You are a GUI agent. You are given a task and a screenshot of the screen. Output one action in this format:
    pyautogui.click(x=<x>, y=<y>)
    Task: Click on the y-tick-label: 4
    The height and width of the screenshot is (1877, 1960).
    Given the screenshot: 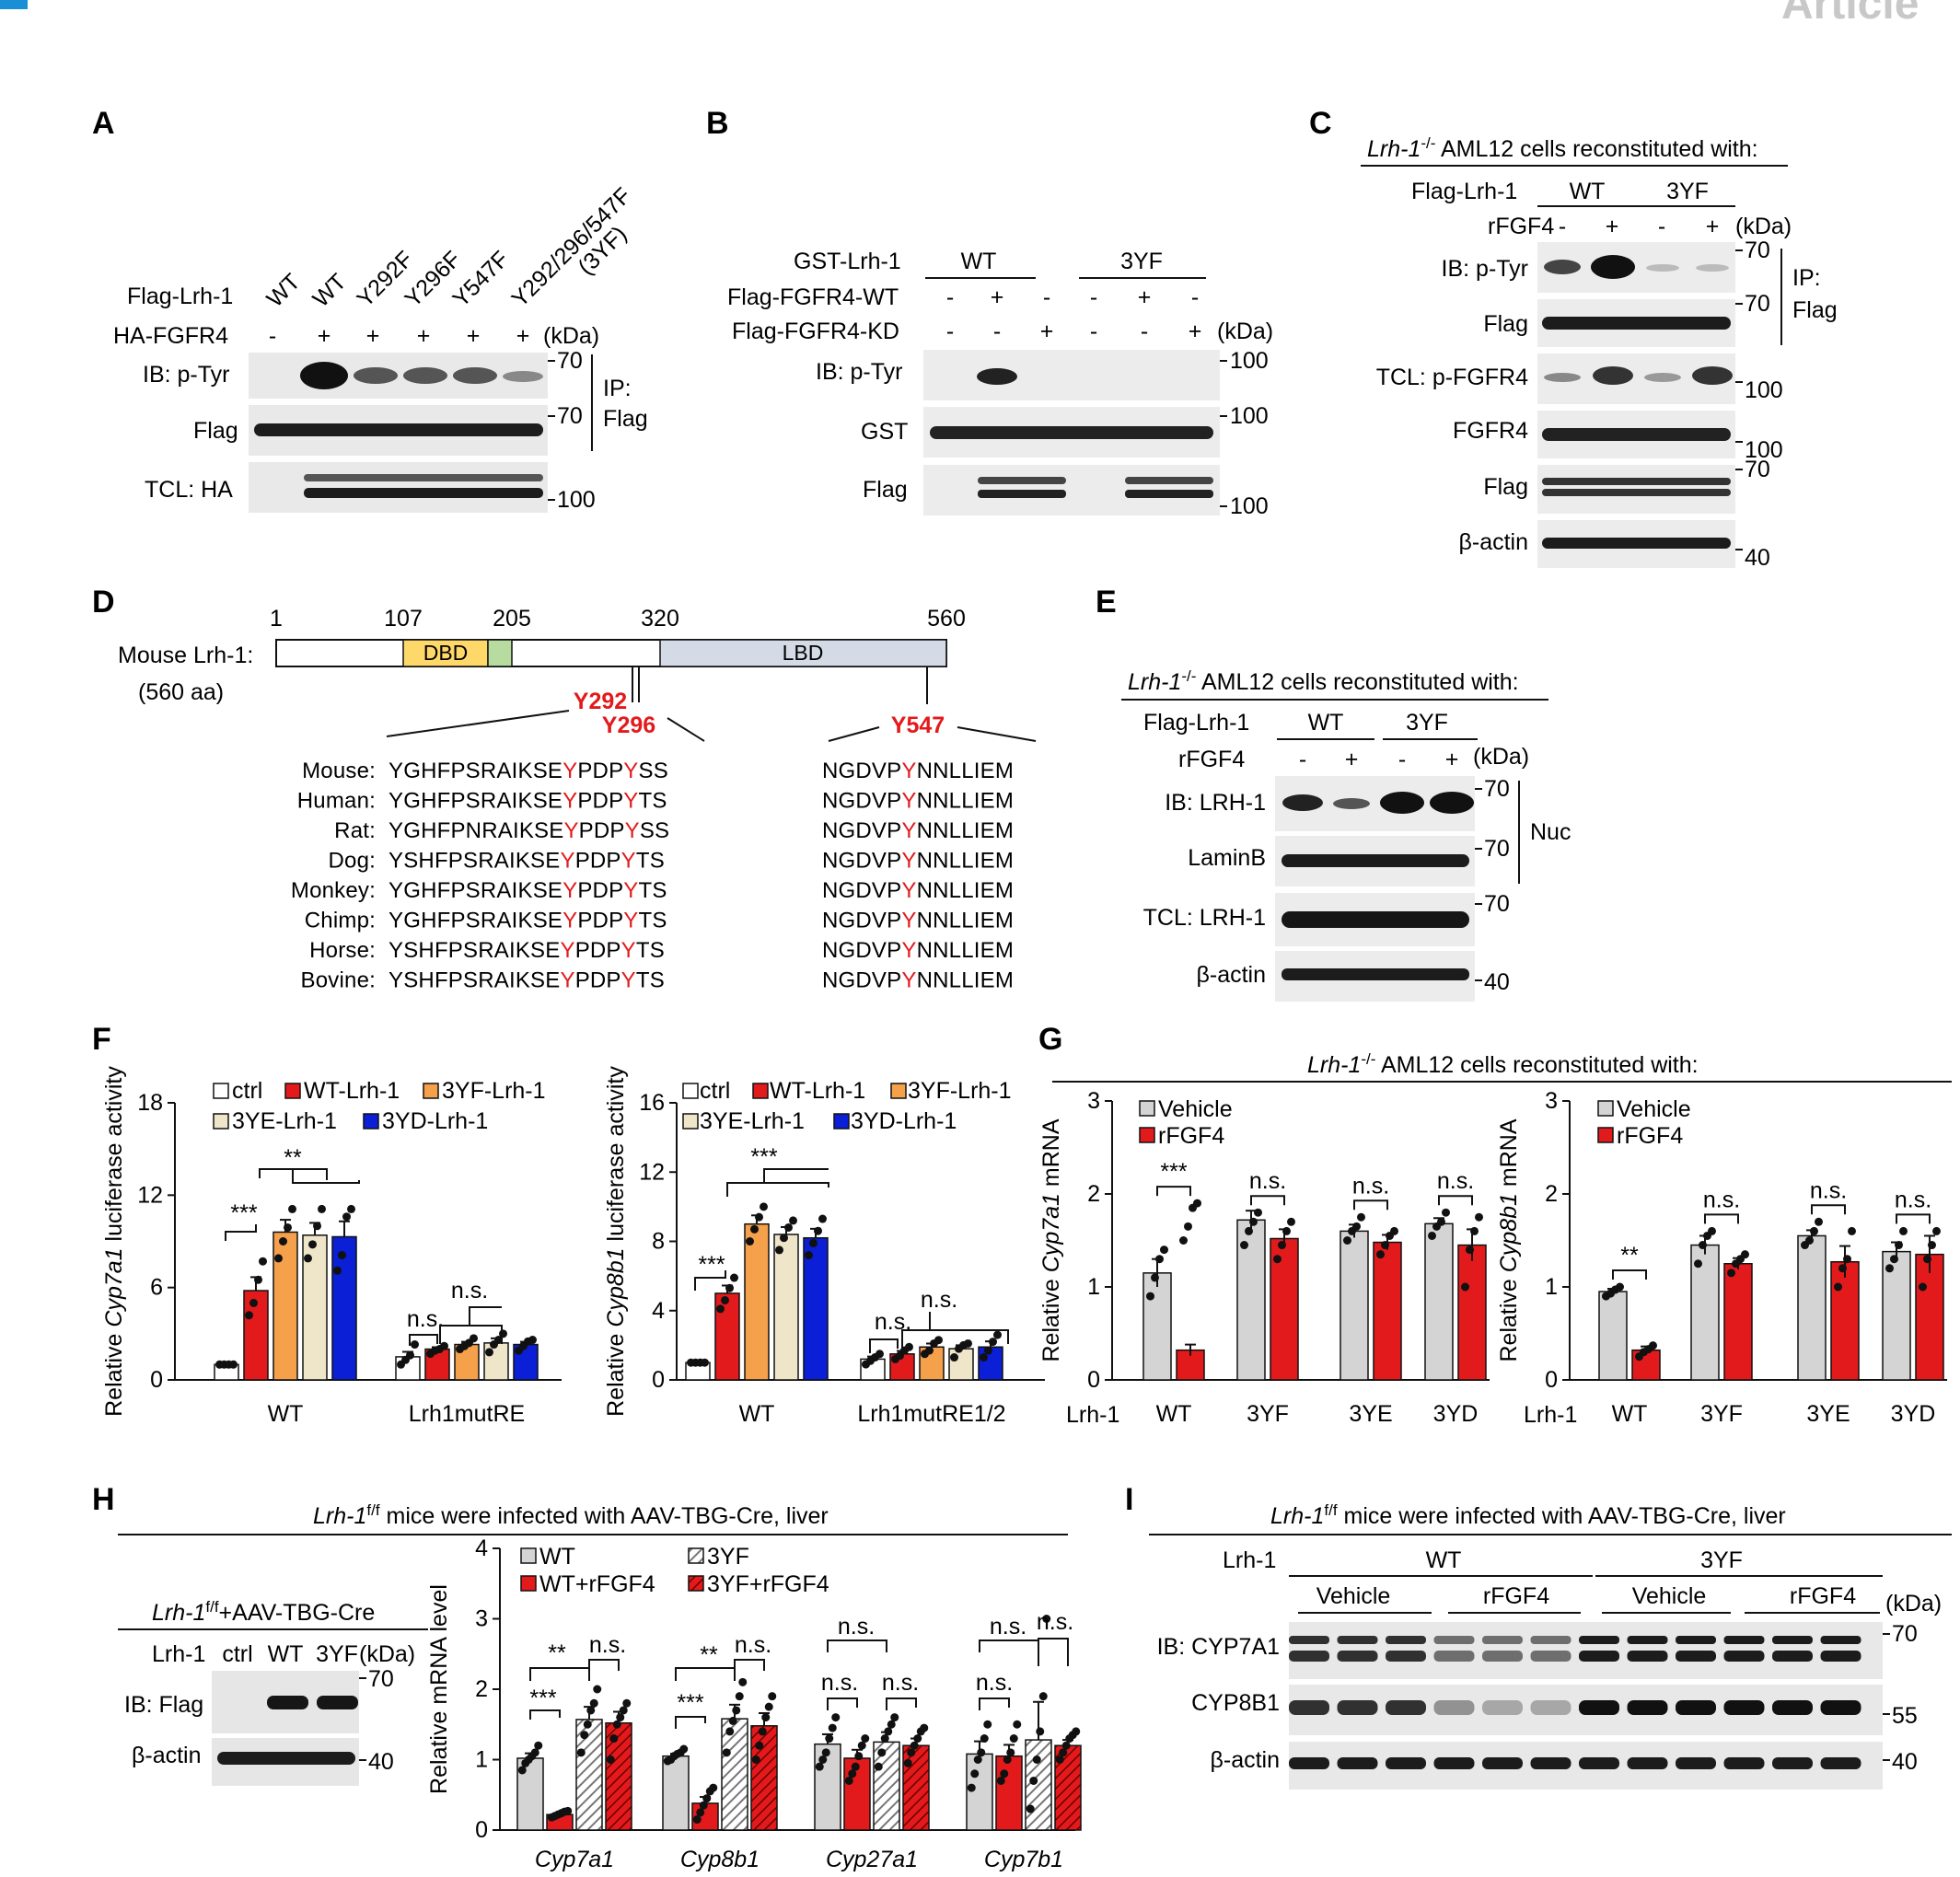 What is the action you would take?
    pyautogui.click(x=658, y=1311)
    